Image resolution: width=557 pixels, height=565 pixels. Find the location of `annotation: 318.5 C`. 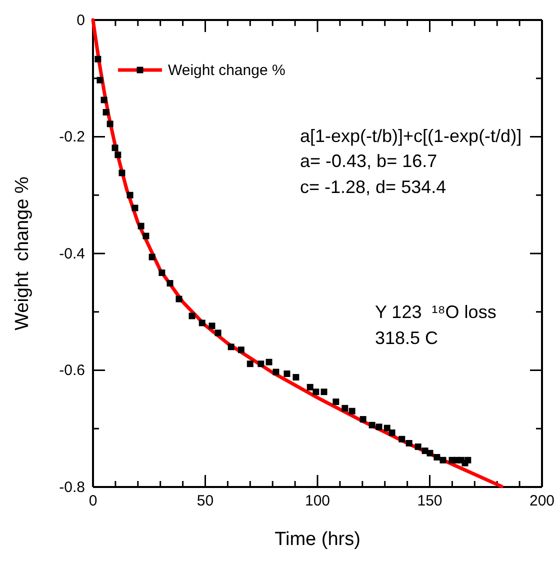

annotation: 318.5 C is located at coordinates (406, 338).